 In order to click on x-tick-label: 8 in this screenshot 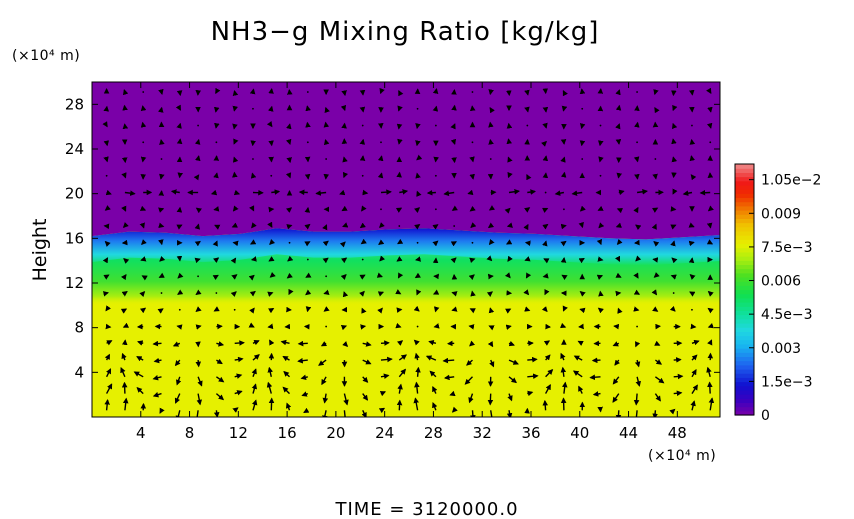, I will do `click(190, 433)`.